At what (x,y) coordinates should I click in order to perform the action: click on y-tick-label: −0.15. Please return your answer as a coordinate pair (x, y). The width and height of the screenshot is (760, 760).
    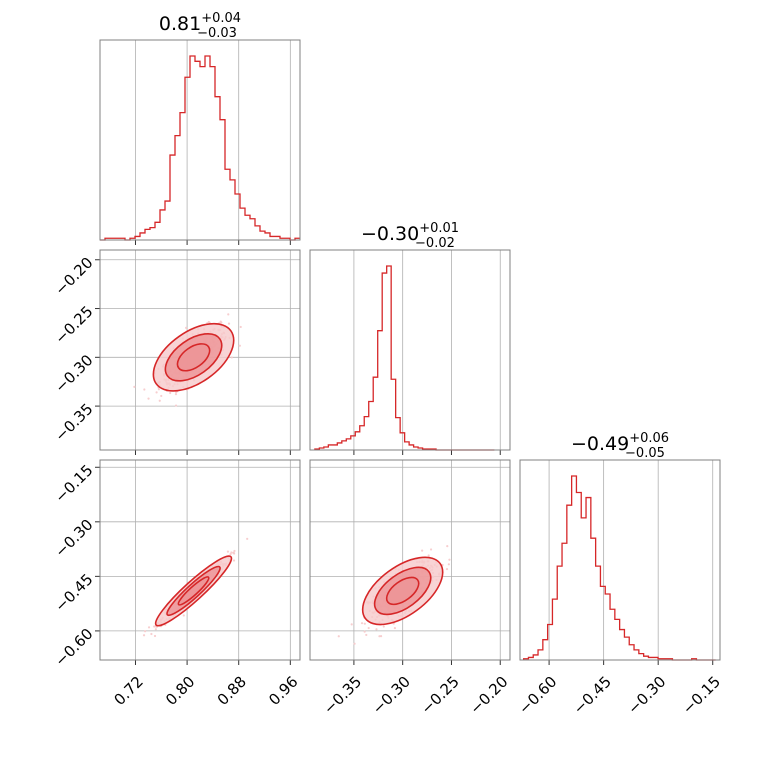
    Looking at the image, I should click on (73, 483).